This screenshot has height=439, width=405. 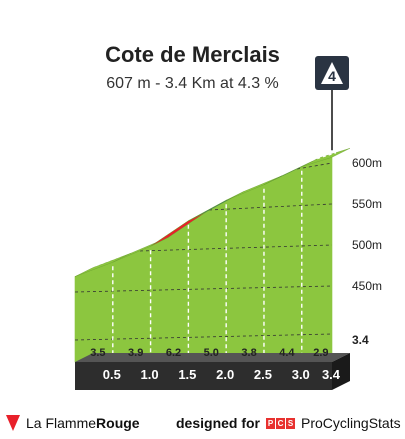 I want to click on altitude-tick-label: 500m, so click(x=367, y=245).